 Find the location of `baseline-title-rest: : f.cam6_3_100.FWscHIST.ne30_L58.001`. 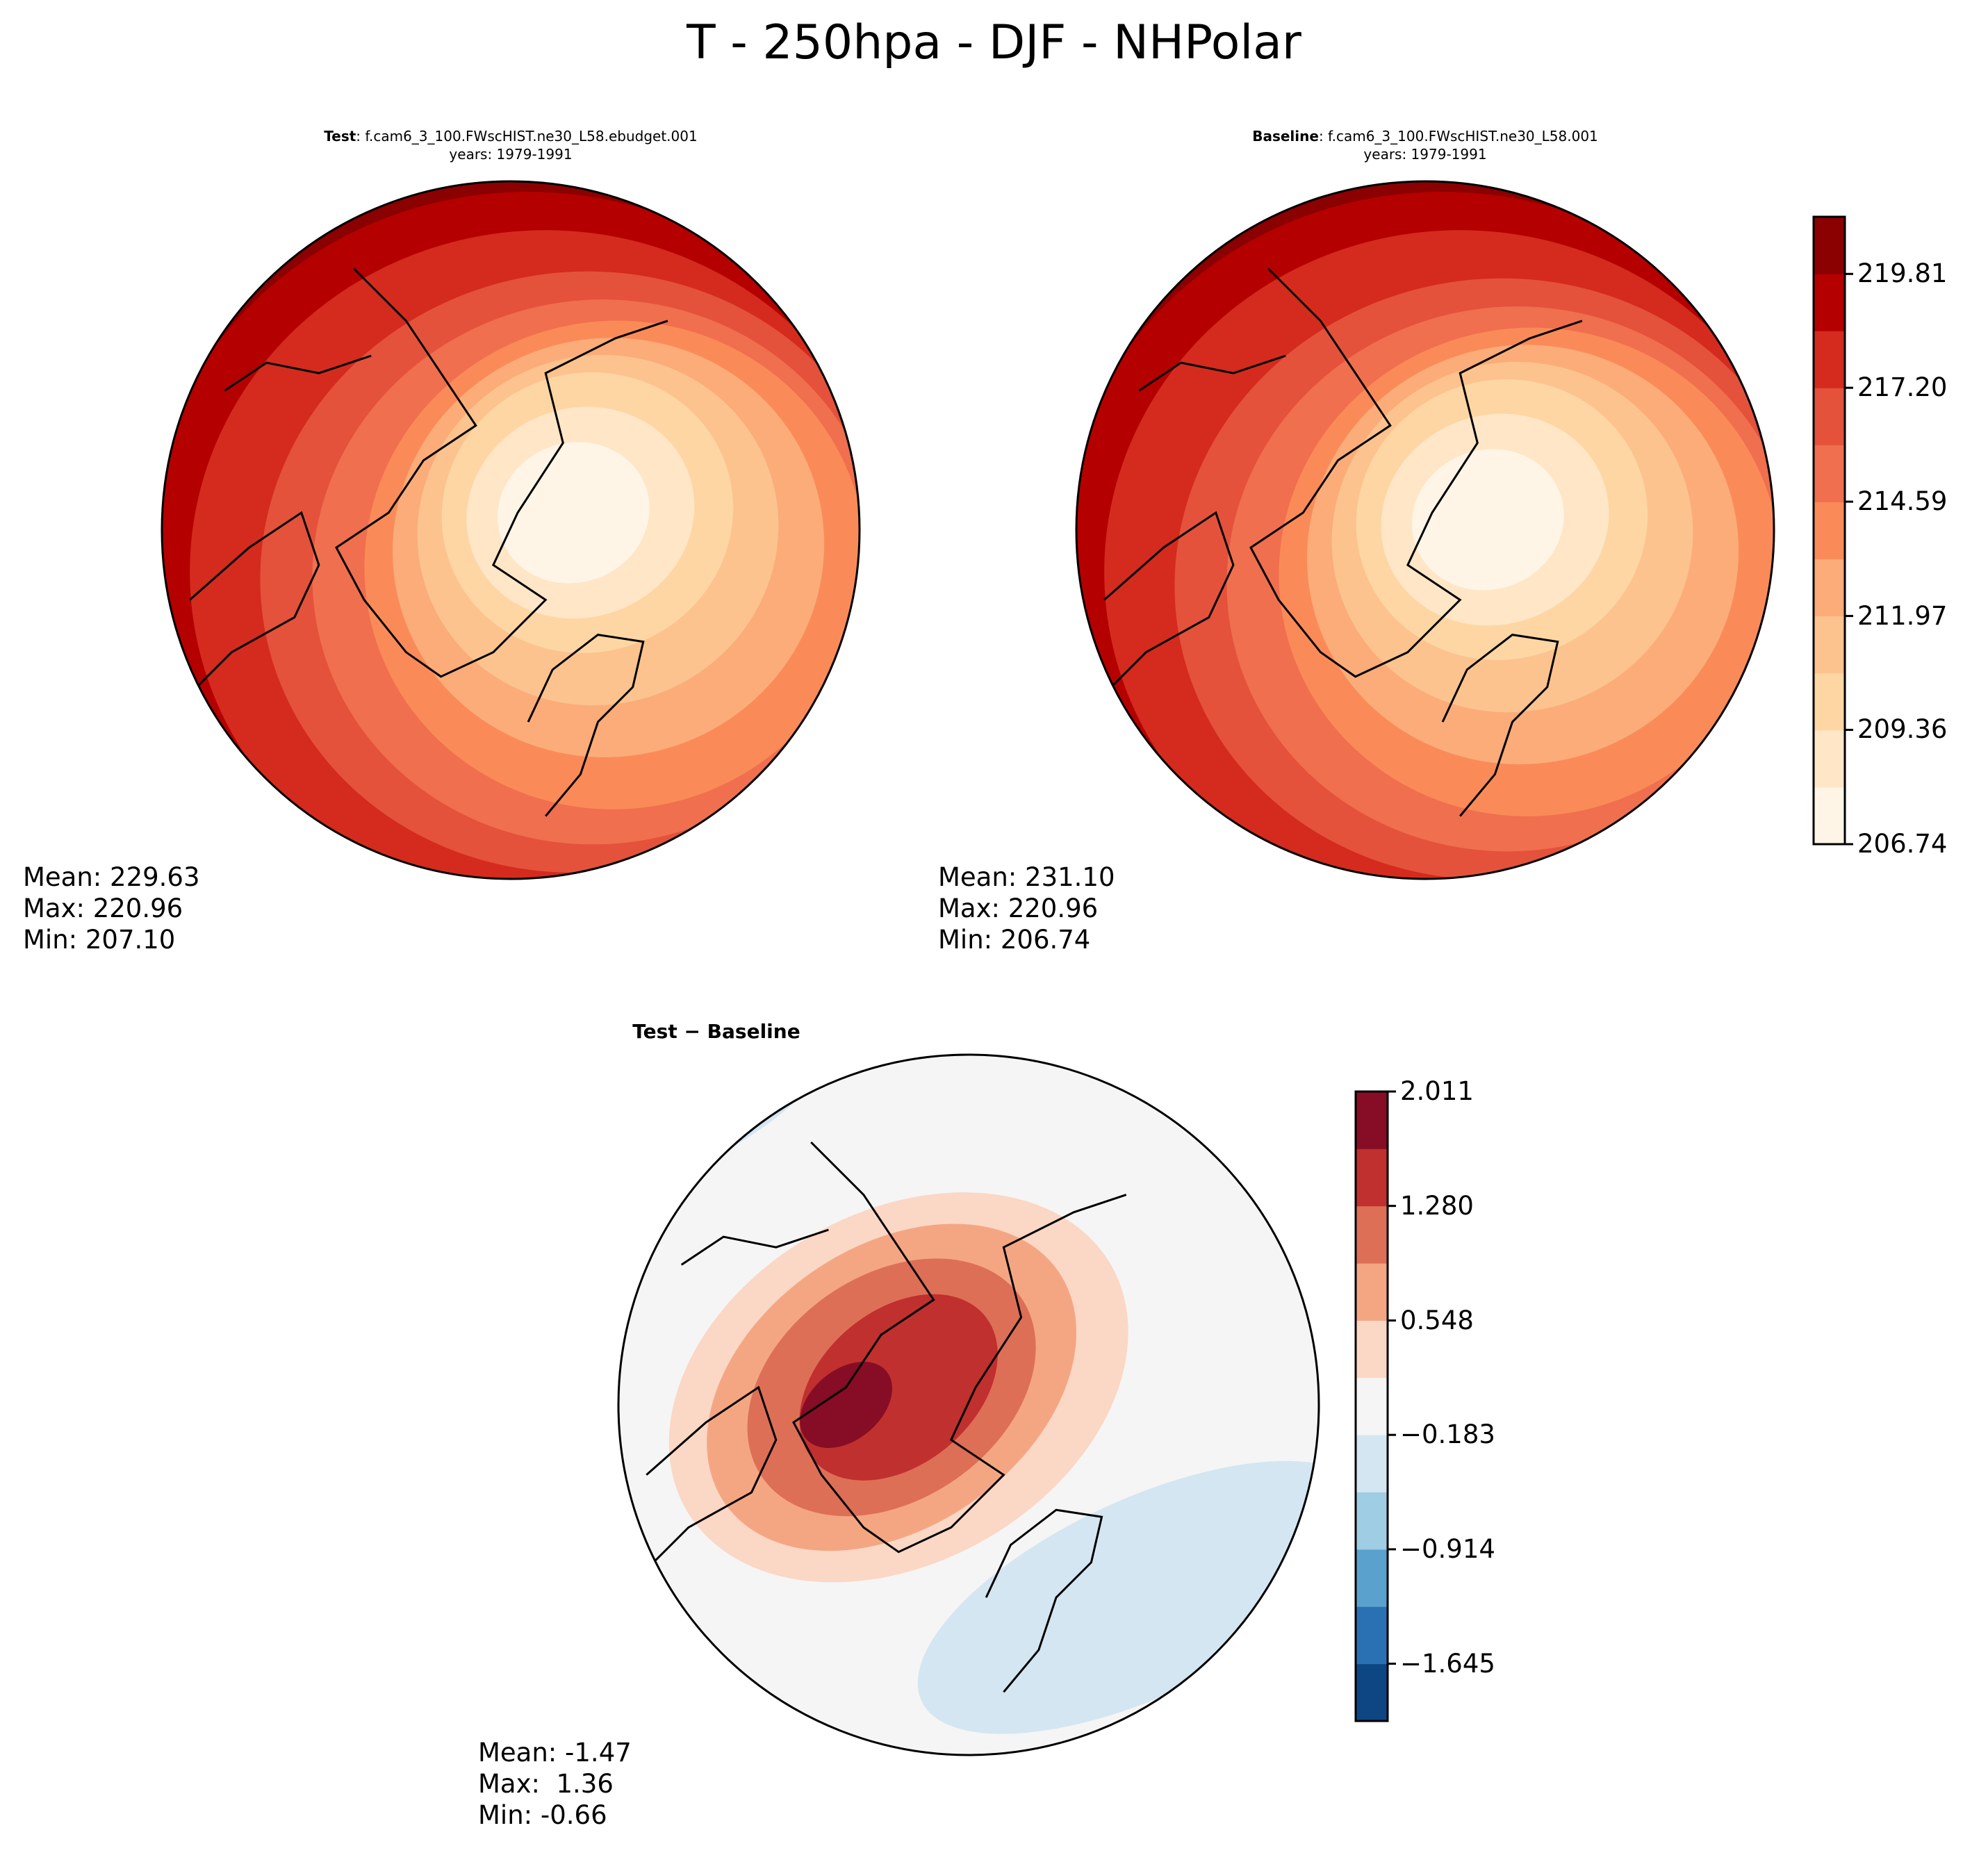

baseline-title-rest: : f.cam6_3_100.FWscHIST.ne30_L58.001 is located at coordinates (1458, 136).